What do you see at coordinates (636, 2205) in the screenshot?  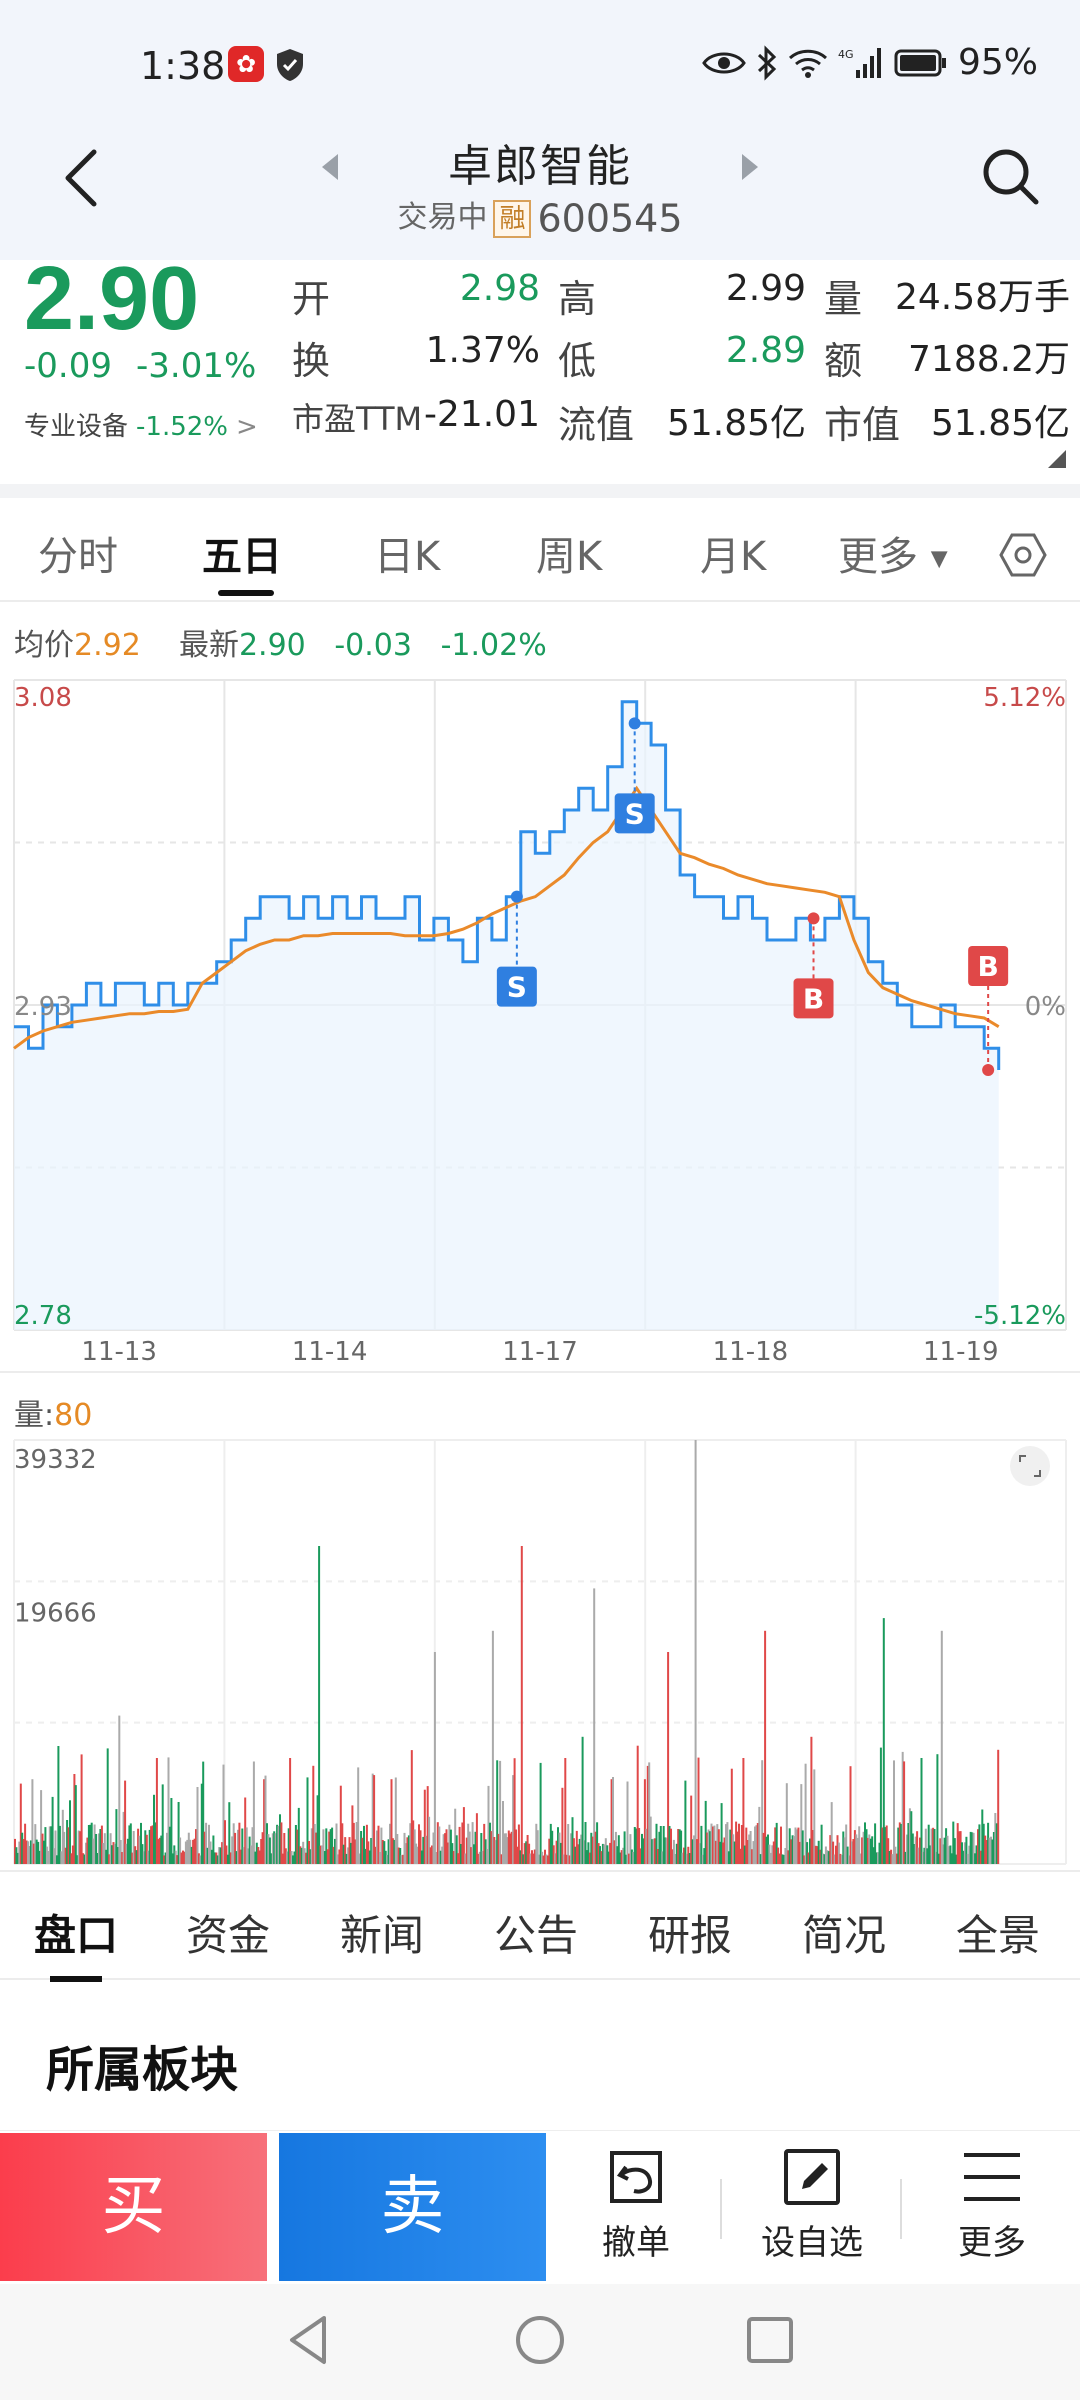 I see `cancel-order-button: 撤单` at bounding box center [636, 2205].